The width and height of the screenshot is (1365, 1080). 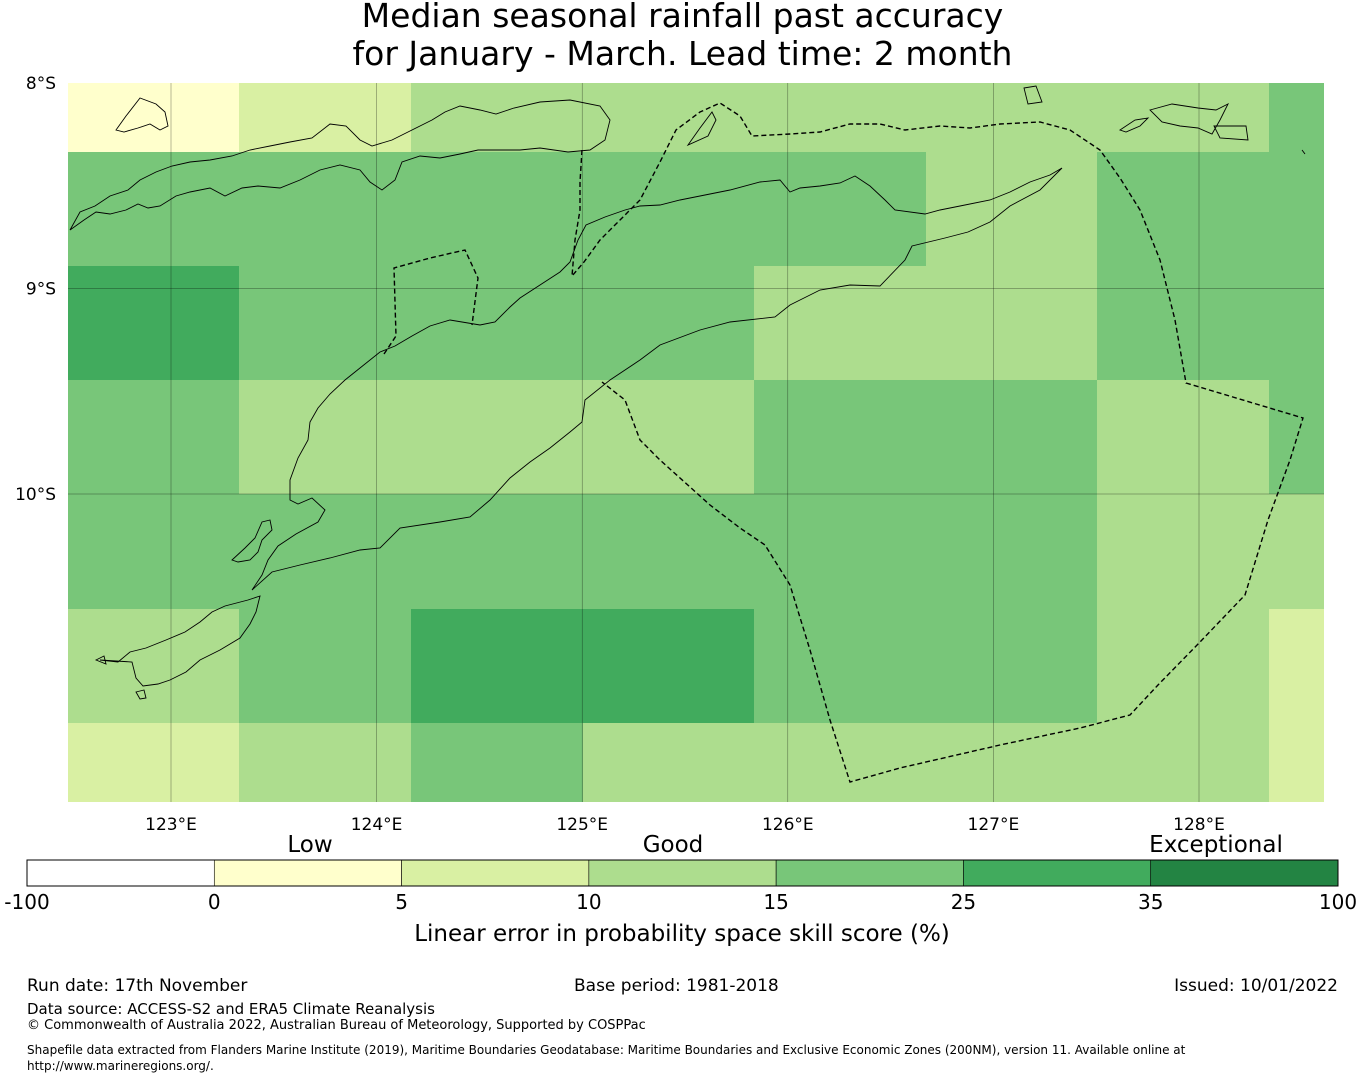 I want to click on colorbar-tick-label: 15, so click(x=775, y=902).